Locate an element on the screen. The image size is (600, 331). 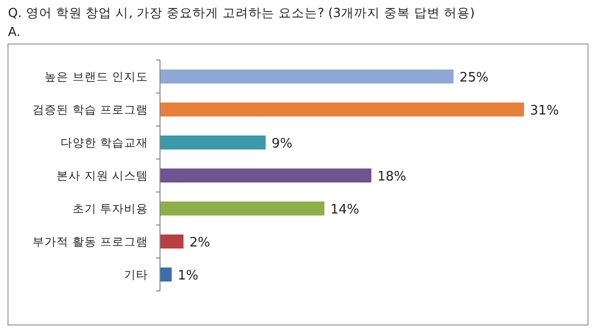
y-tick-label: 다양한 학습교재 is located at coordinates (104, 143).